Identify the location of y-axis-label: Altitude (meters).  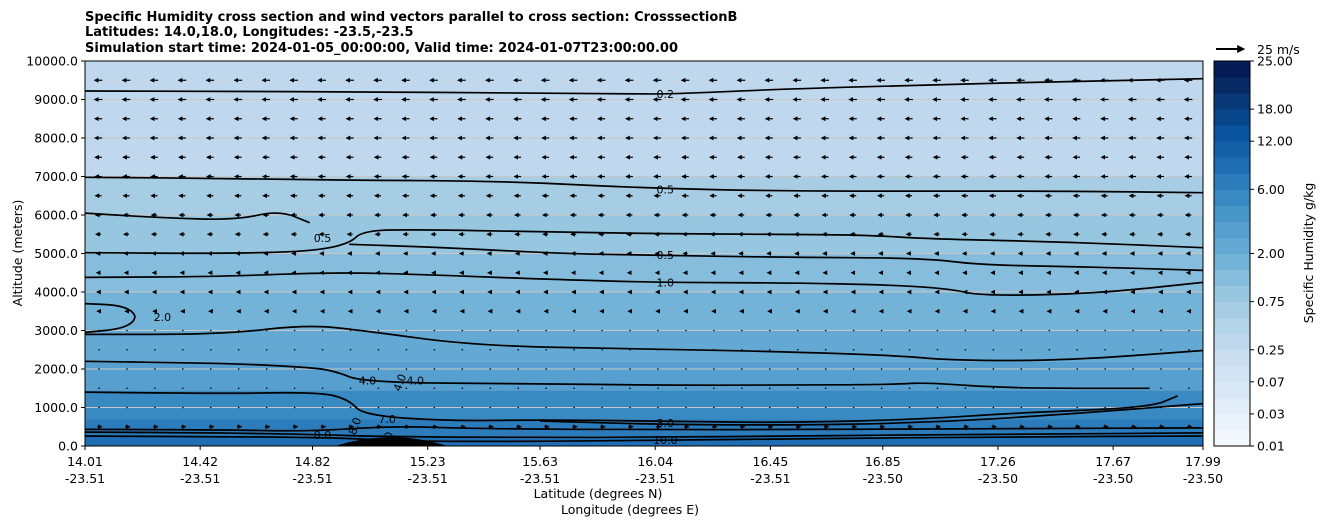
(17, 253).